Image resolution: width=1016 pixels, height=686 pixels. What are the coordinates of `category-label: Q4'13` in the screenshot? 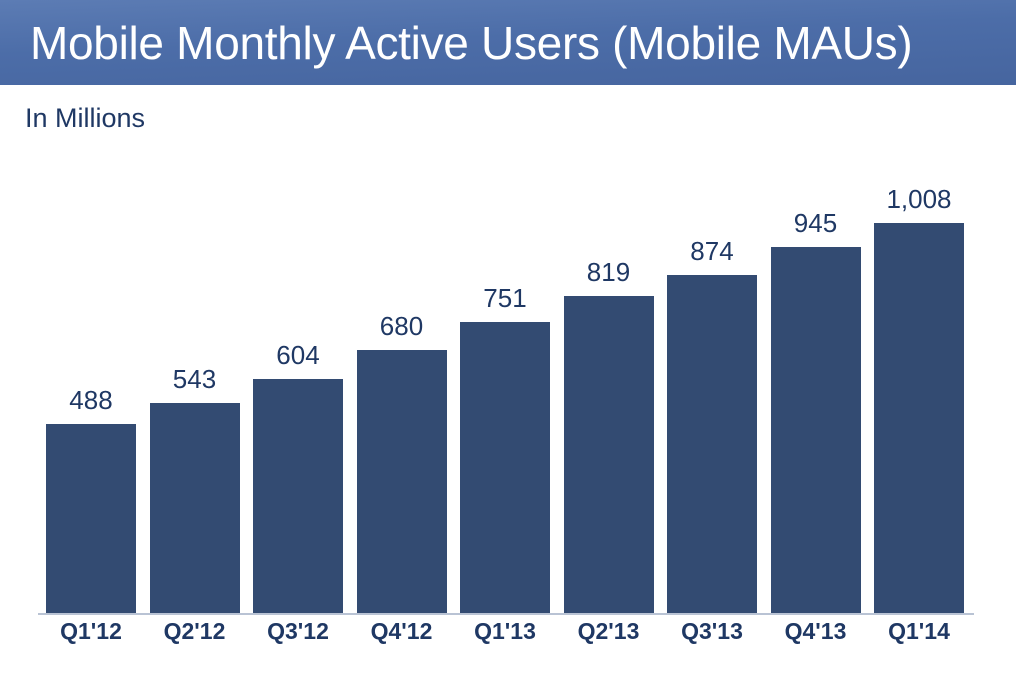 It's located at (815, 631).